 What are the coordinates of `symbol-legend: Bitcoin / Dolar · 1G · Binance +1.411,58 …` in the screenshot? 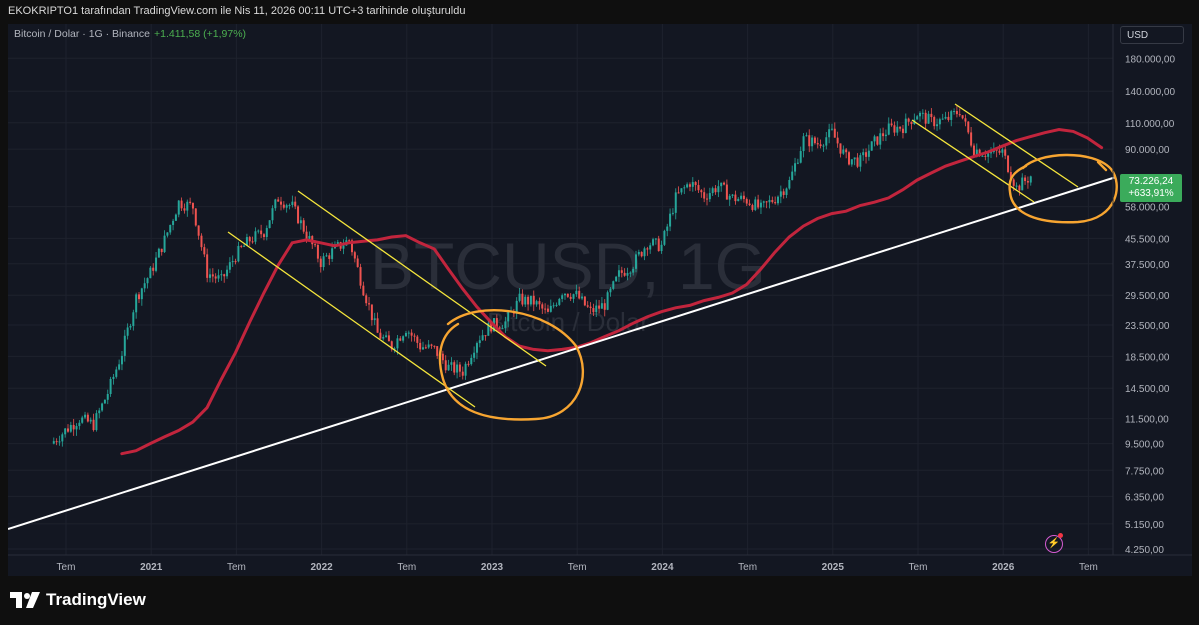 It's located at (130, 34).